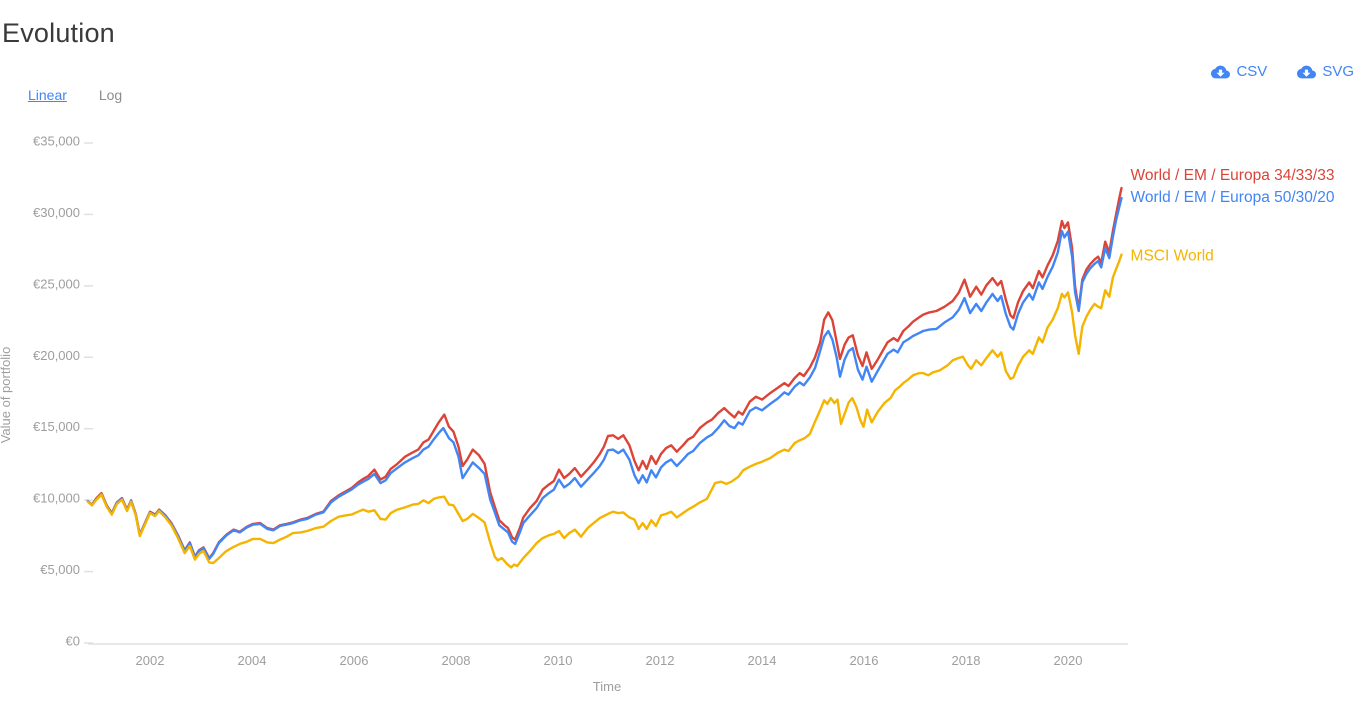  What do you see at coordinates (354, 660) in the screenshot?
I see `x-tick-label: 2006` at bounding box center [354, 660].